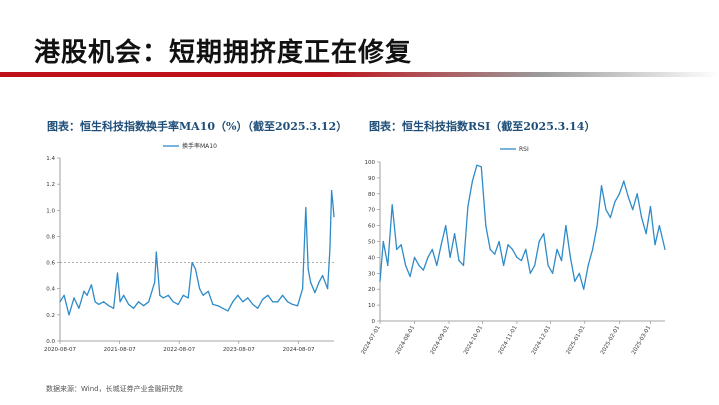 This screenshot has height=405, width=719. What do you see at coordinates (50, 159) in the screenshot?
I see `y-tick-label: 1.4` at bounding box center [50, 159].